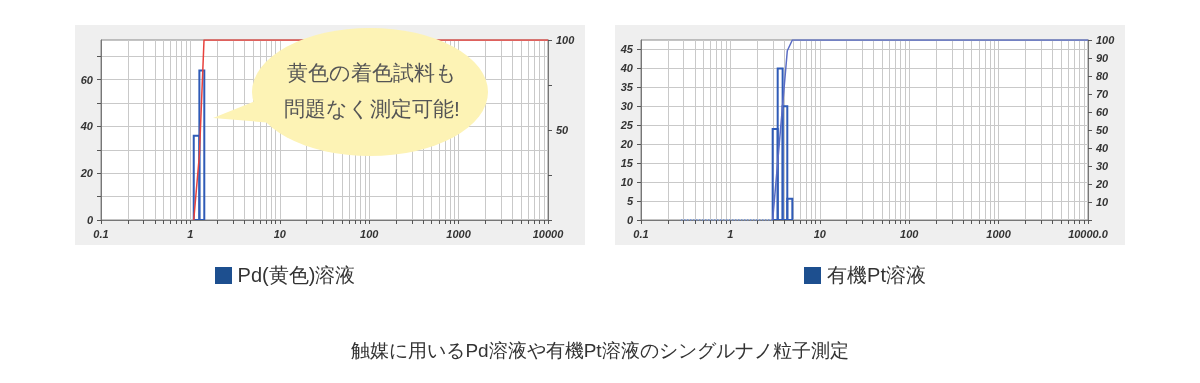 This screenshot has height=383, width=1200. What do you see at coordinates (372, 91) in the screenshot?
I see `annotation: 黄色の着色試料も問題なく測定可能!` at bounding box center [372, 91].